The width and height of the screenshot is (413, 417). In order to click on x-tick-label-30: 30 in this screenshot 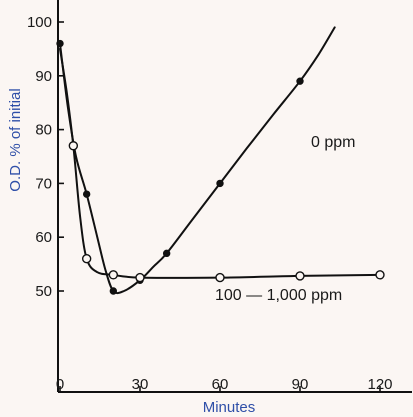, I will do `click(140, 384)`.